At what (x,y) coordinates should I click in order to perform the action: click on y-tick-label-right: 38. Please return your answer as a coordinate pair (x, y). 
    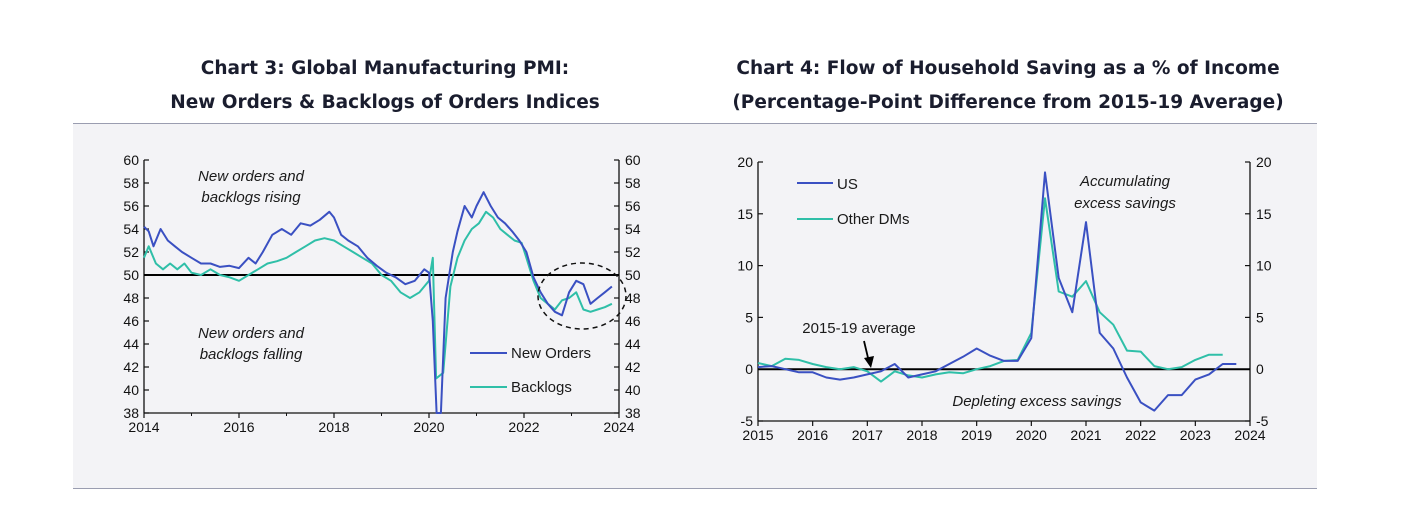
    Looking at the image, I should click on (633, 413).